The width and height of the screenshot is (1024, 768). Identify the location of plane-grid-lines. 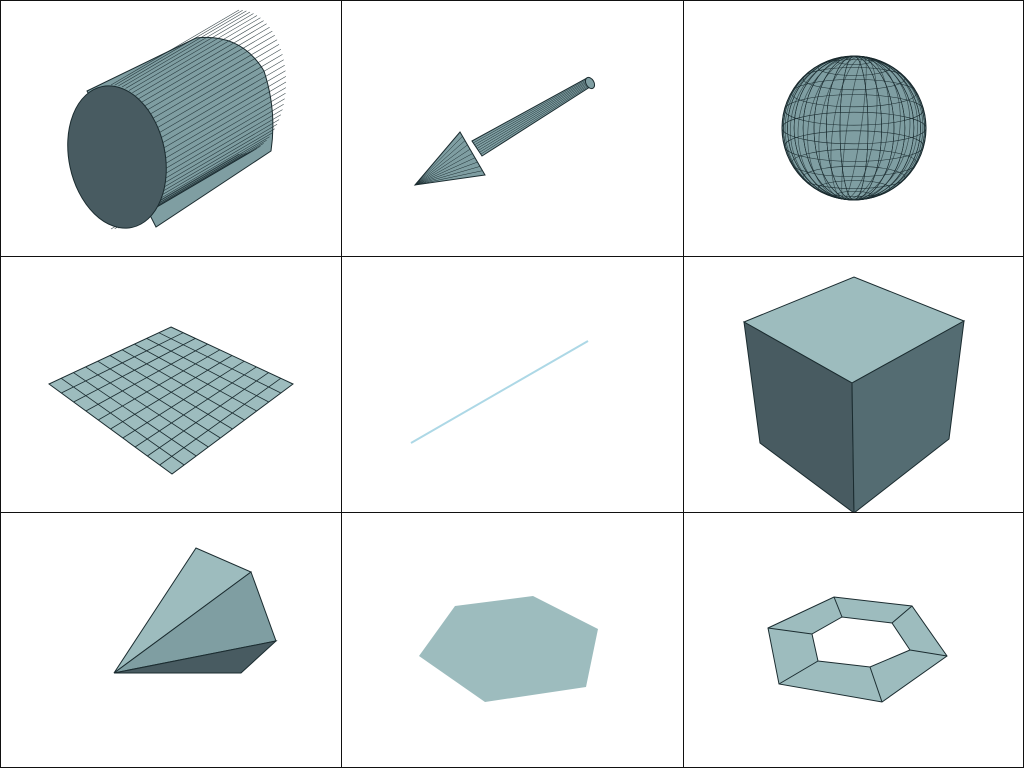
(171, 399).